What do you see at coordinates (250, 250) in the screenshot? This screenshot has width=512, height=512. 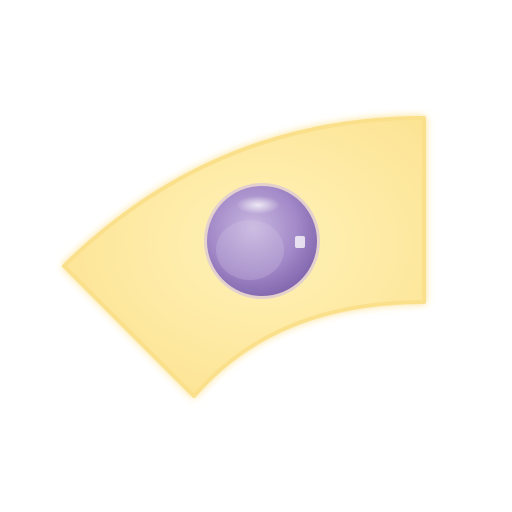 I see `nucleus-inner-sheen` at bounding box center [250, 250].